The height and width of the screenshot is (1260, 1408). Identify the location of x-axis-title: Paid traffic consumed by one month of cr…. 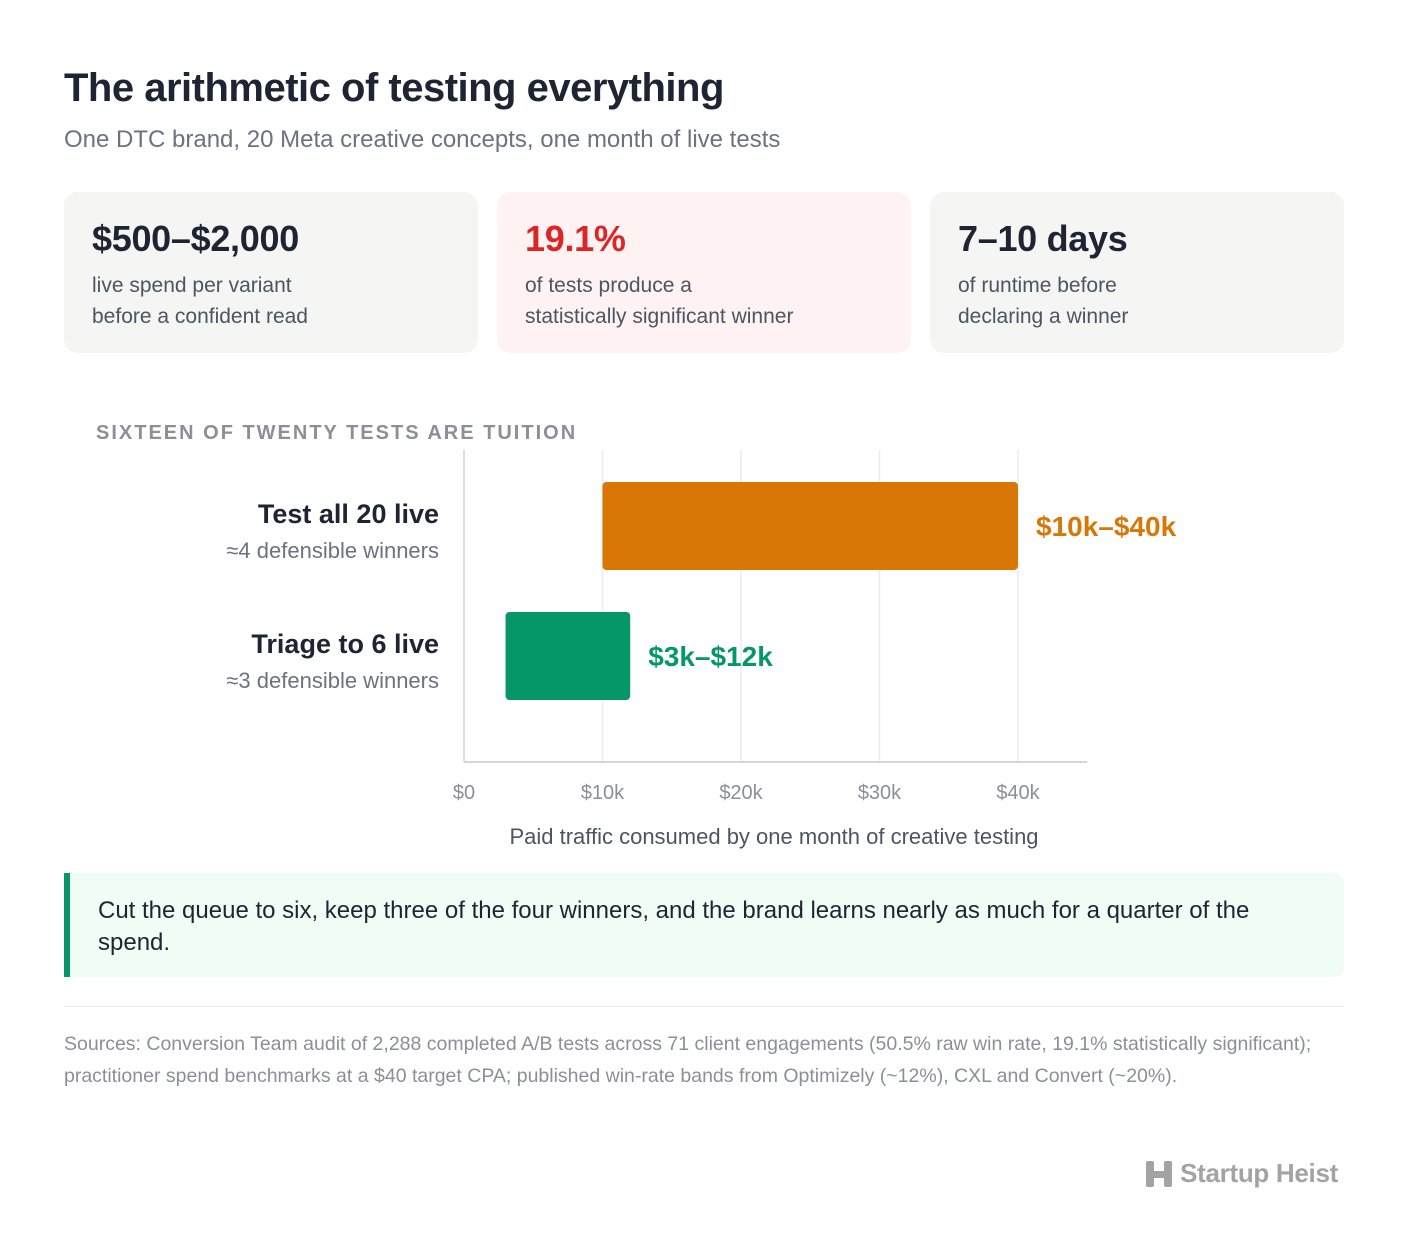
(773, 836).